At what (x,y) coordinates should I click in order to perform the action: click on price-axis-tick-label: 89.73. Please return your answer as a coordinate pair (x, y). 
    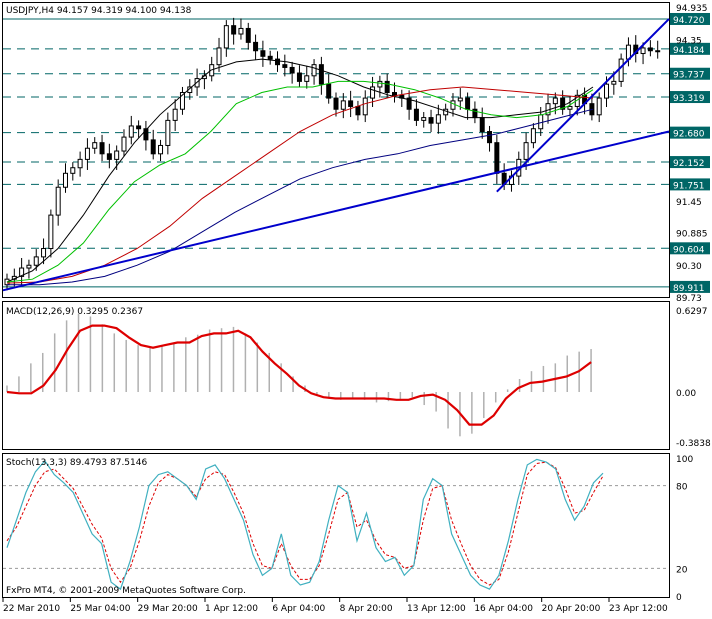
    Looking at the image, I should click on (689, 299).